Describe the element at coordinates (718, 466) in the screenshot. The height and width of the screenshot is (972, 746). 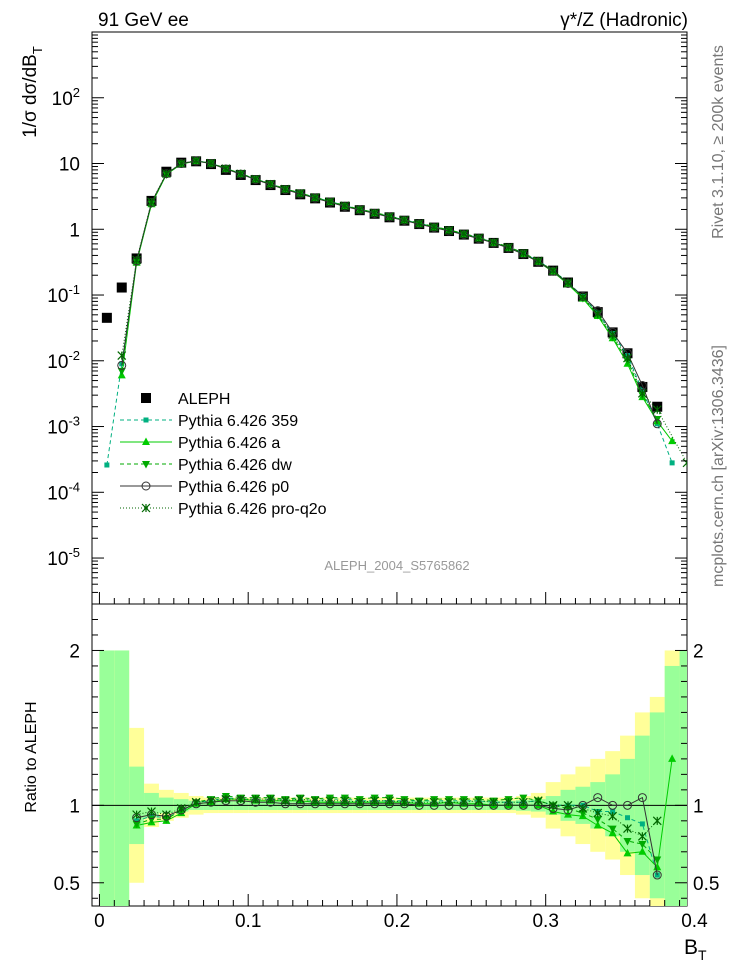
I see `side-text-lower: mcplots.cern.ch [arXiv:1306.3436]` at that location.